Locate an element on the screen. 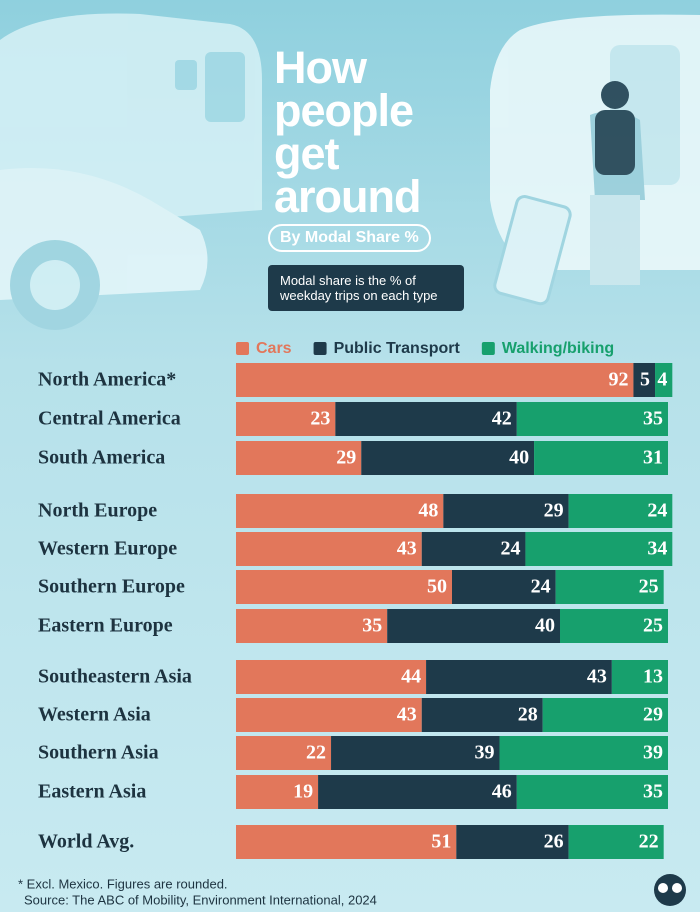 The height and width of the screenshot is (912, 700). category-label: Southeastern Asia is located at coordinates (115, 677).